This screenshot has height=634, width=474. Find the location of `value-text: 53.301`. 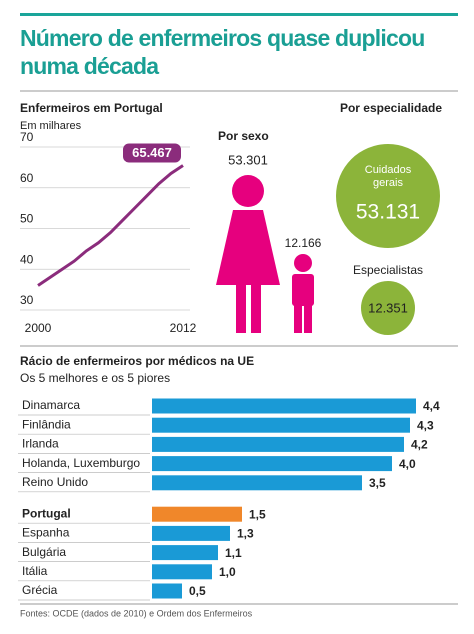

value-text: 53.301 is located at coordinates (248, 159).